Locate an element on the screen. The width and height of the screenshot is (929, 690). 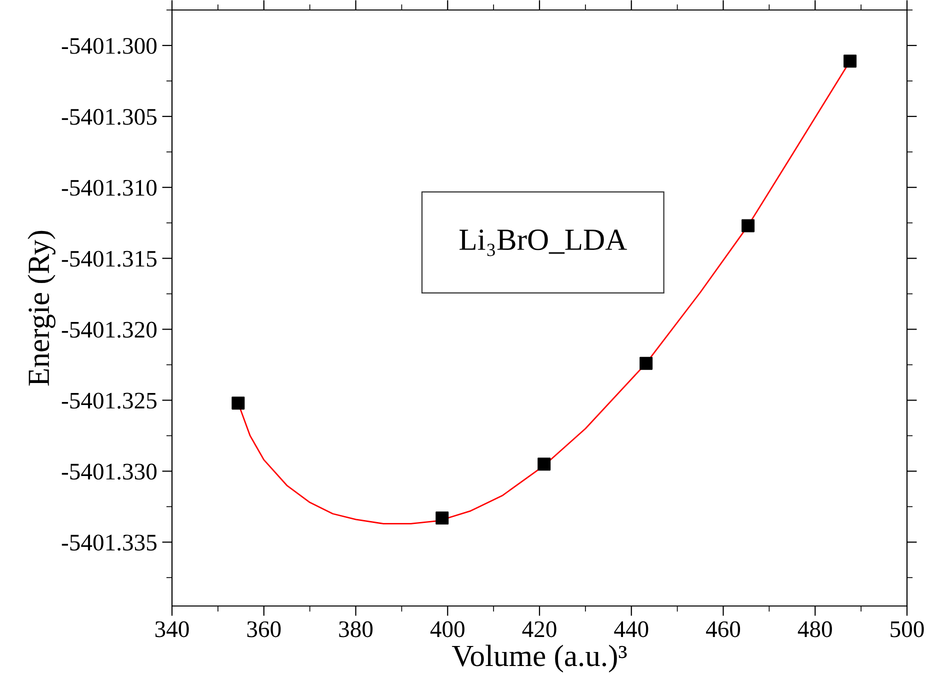
x-tick-label: 420 is located at coordinates (539, 629).